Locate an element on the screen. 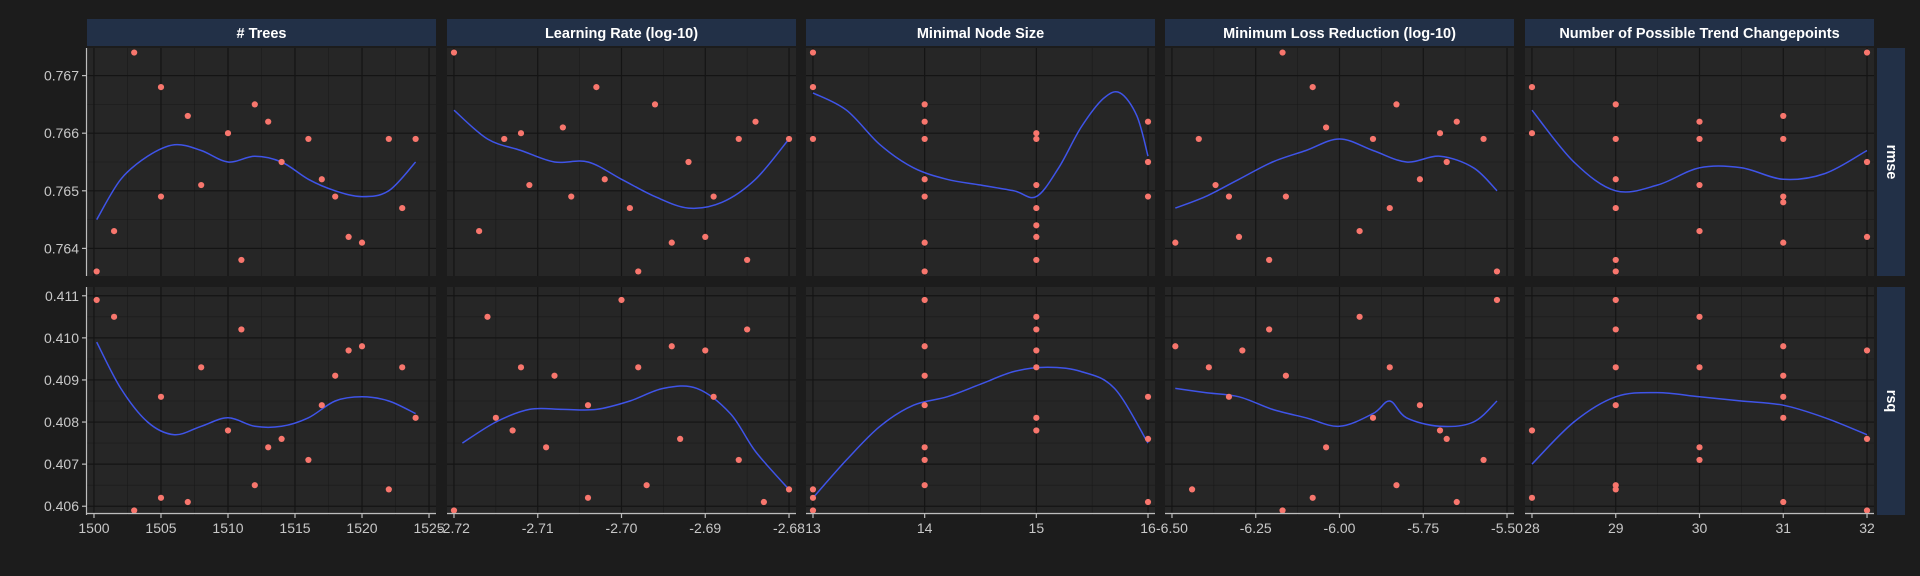 The height and width of the screenshot is (576, 1920). y-tick-label: 0.409 is located at coordinates (61, 380).